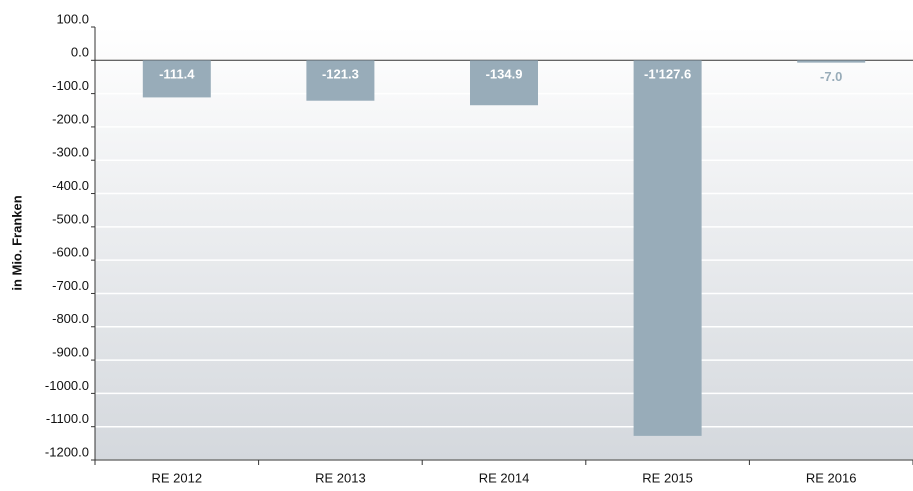 The height and width of the screenshot is (491, 913). I want to click on y-tick-label: -400.0, so click(70, 185).